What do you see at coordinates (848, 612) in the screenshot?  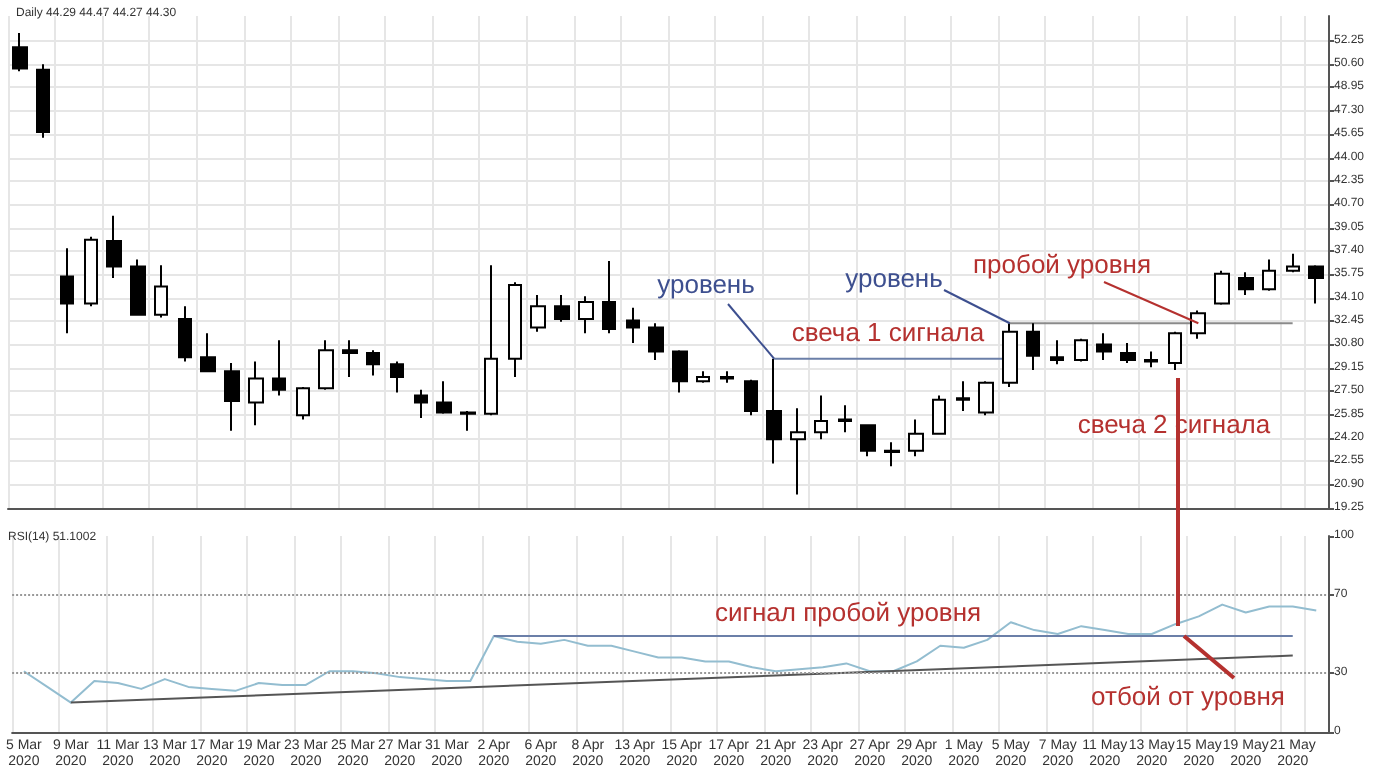 I see `annotation: сигнал пробой уровня` at bounding box center [848, 612].